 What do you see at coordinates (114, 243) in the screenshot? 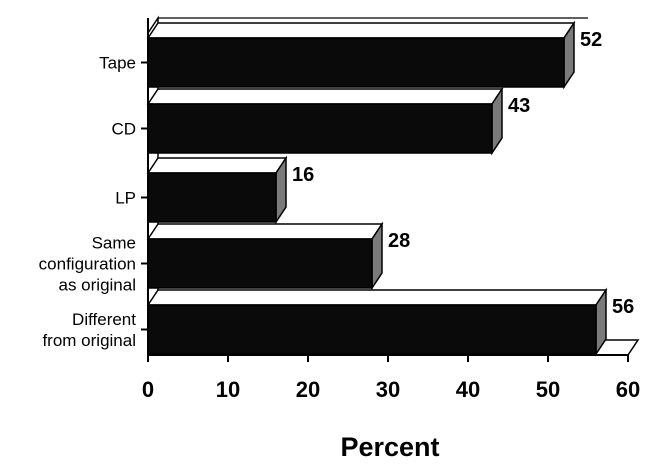
I see `y-tick-label: Same` at bounding box center [114, 243].